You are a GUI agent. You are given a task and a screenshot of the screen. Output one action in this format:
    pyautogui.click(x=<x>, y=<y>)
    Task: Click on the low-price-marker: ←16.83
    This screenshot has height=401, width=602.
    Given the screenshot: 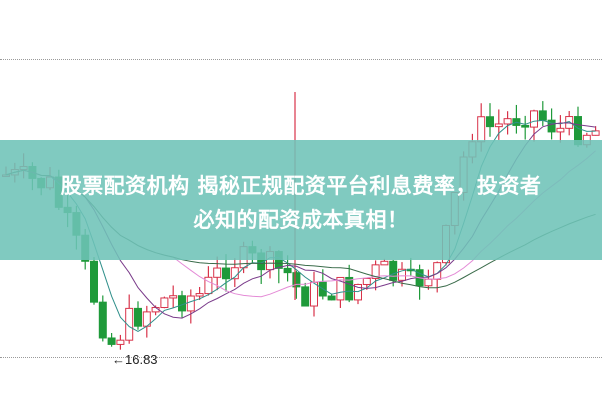 What is the action you would take?
    pyautogui.click(x=135, y=359)
    